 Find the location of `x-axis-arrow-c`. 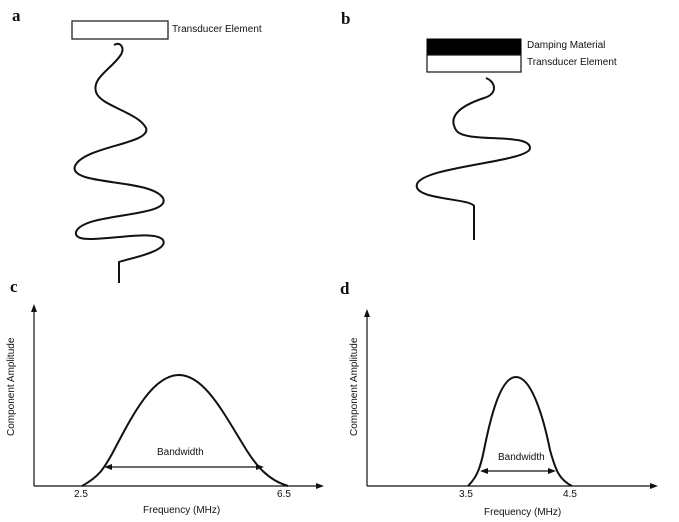

x-axis-arrow-c is located at coordinates (320, 486).